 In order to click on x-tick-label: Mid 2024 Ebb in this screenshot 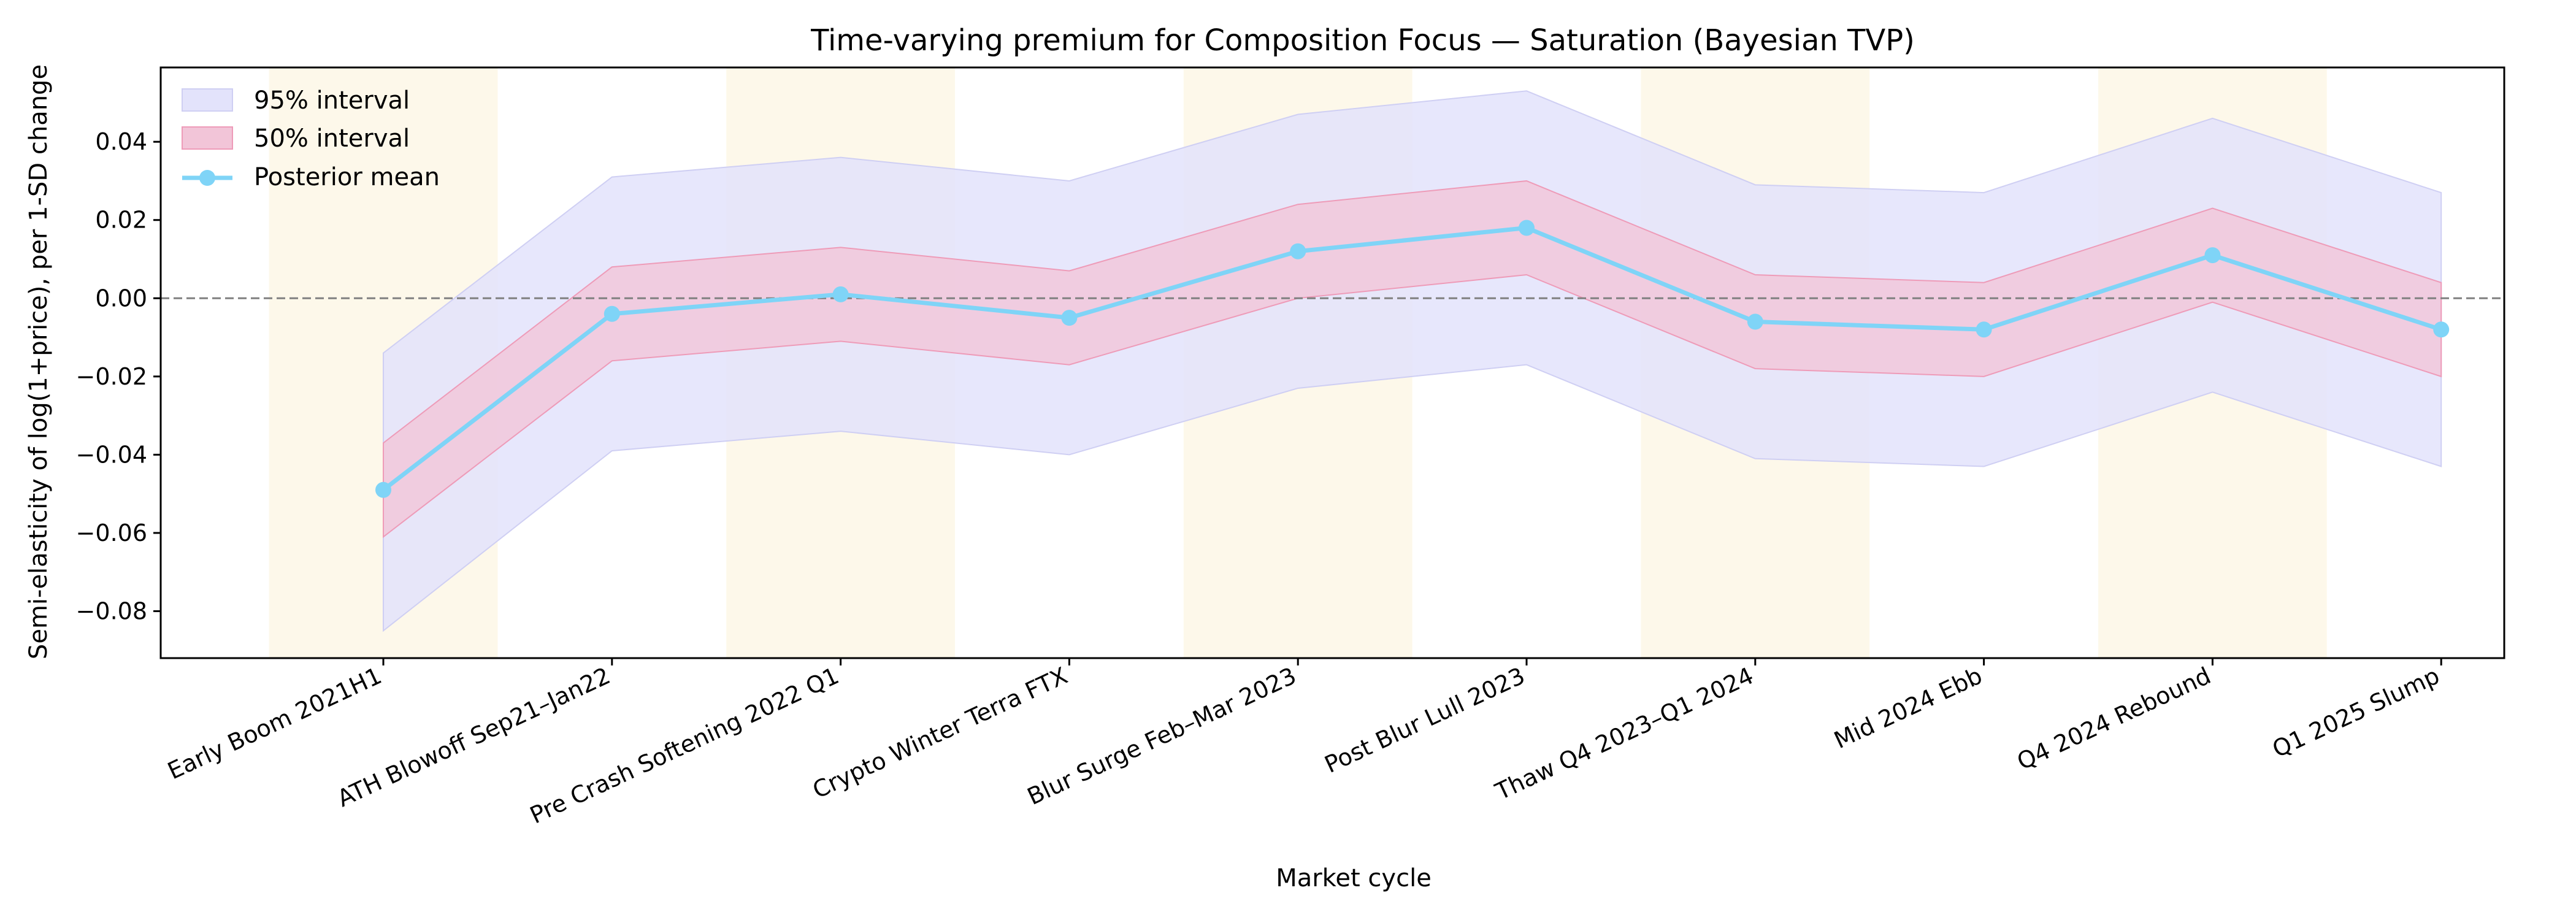, I will do `click(1908, 708)`.